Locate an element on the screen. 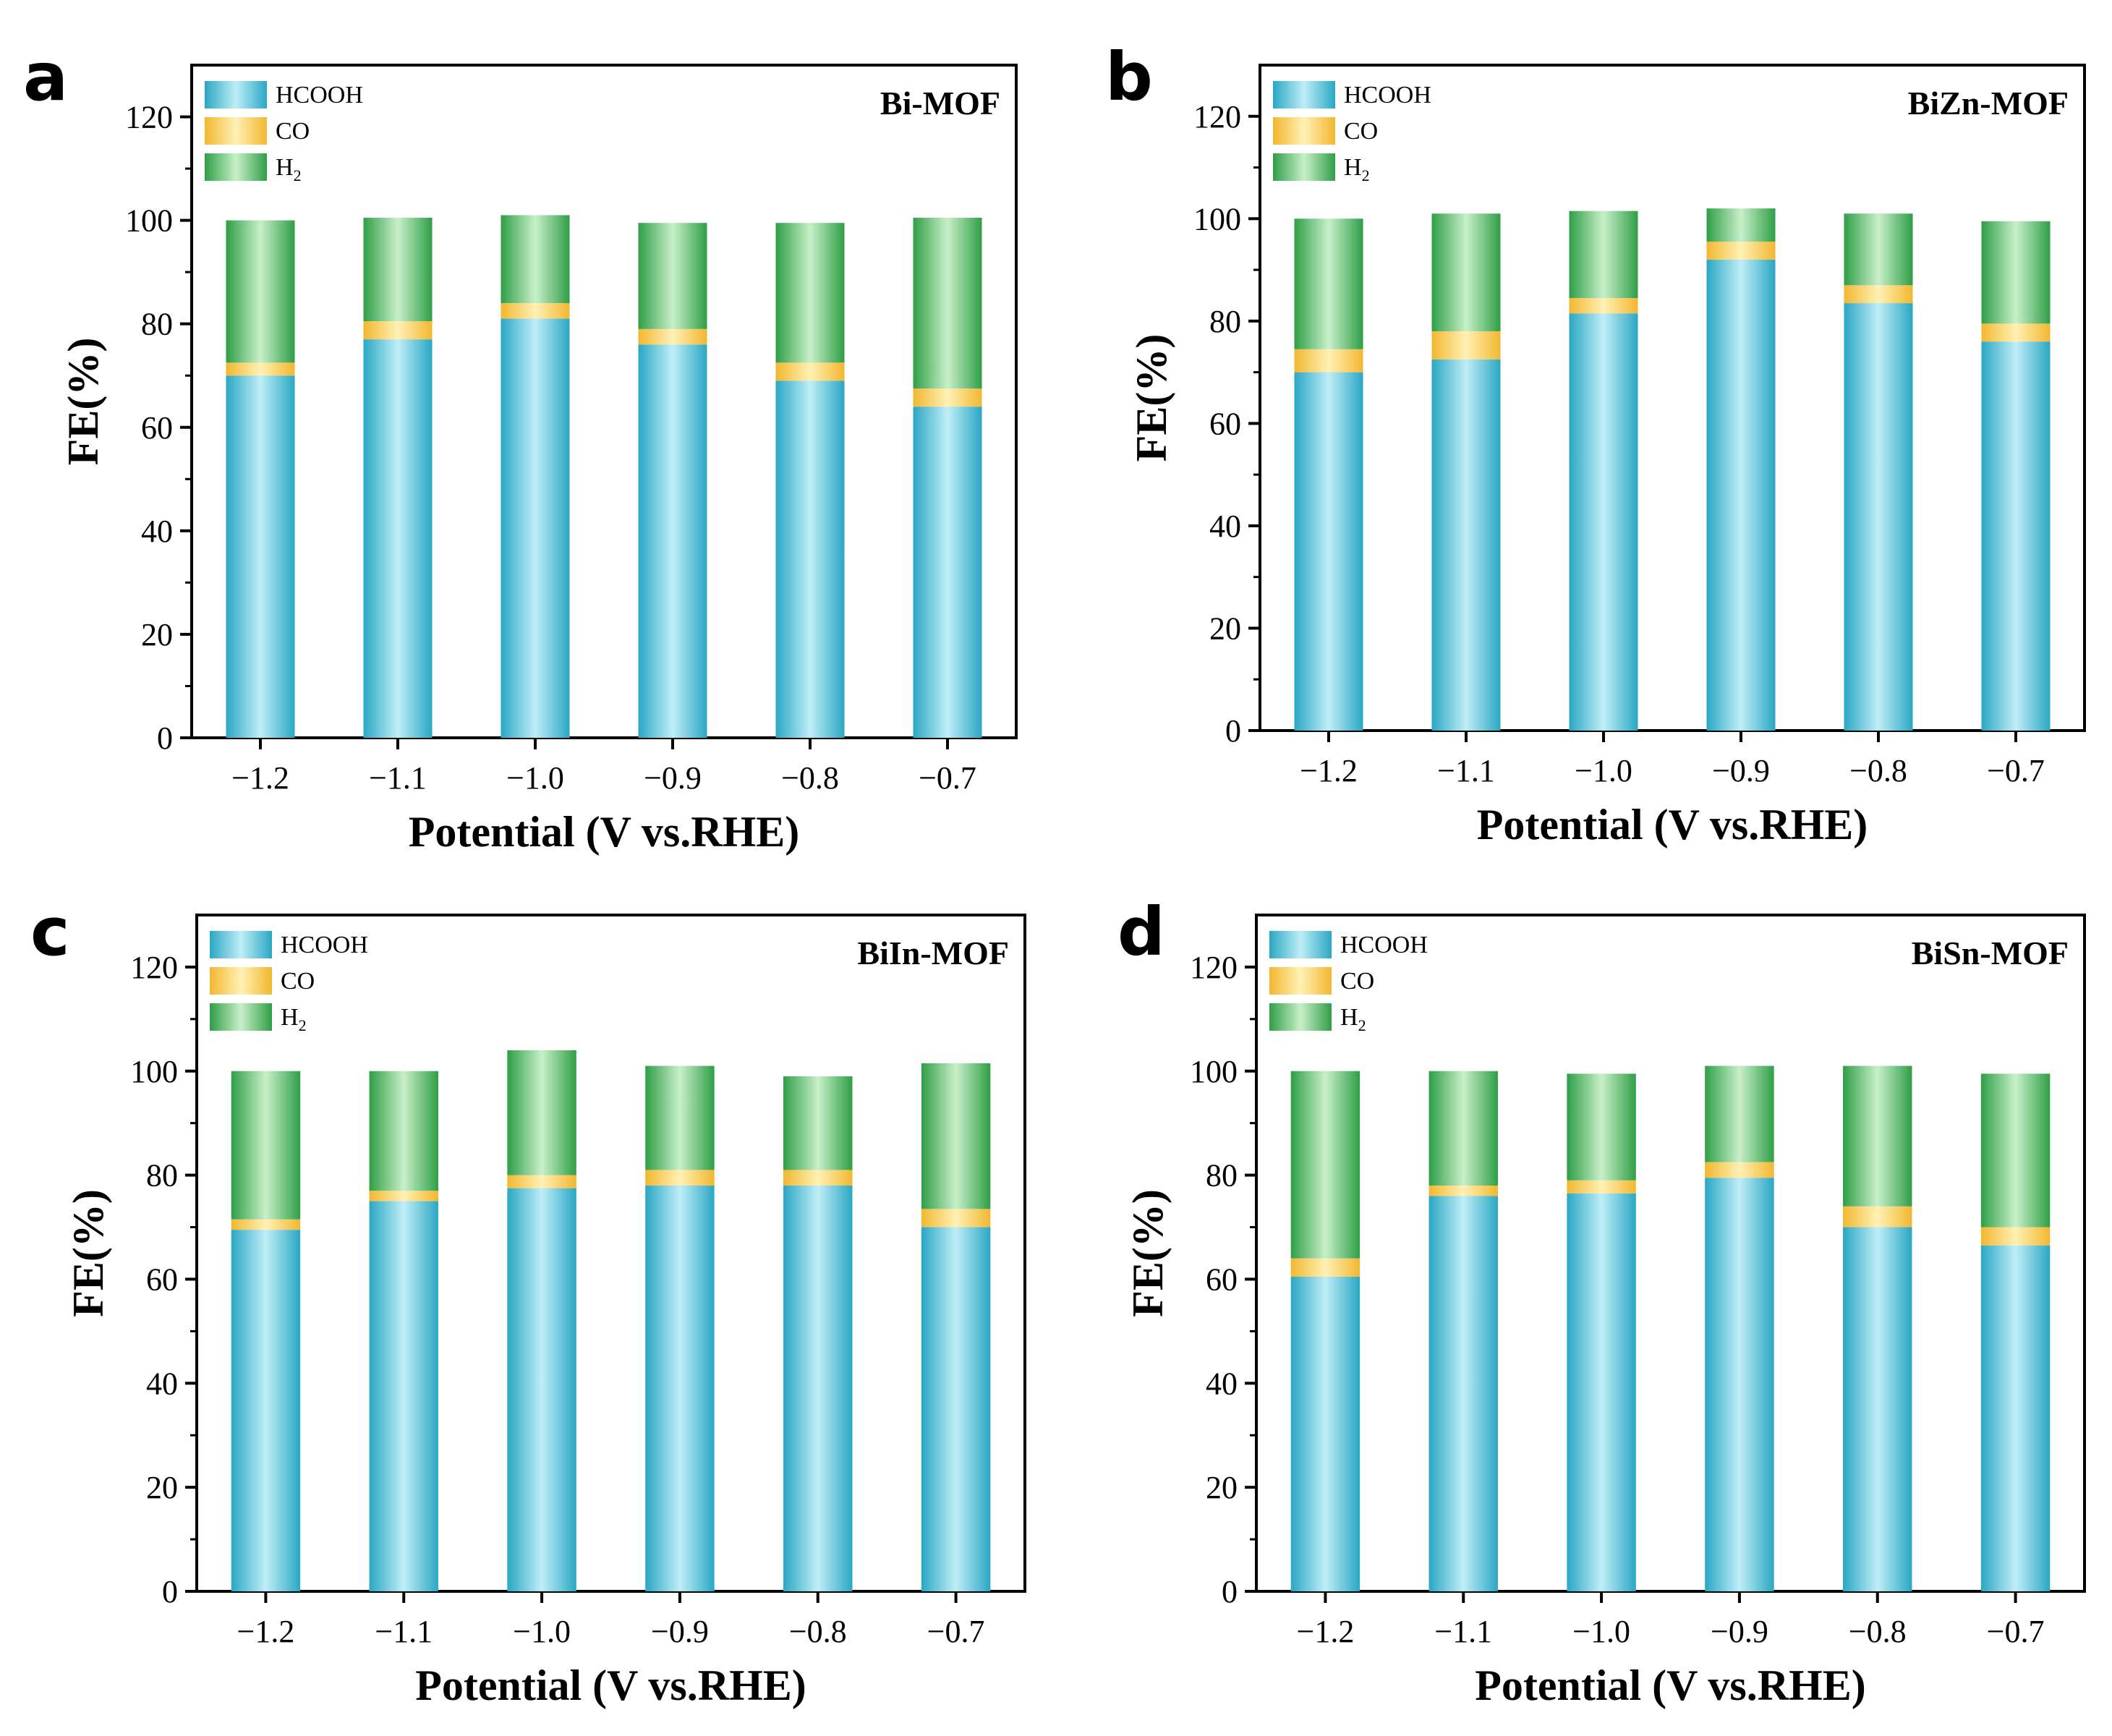 The height and width of the screenshot is (1736, 2112). x-tick-label: −1.0 is located at coordinates (542, 1631).